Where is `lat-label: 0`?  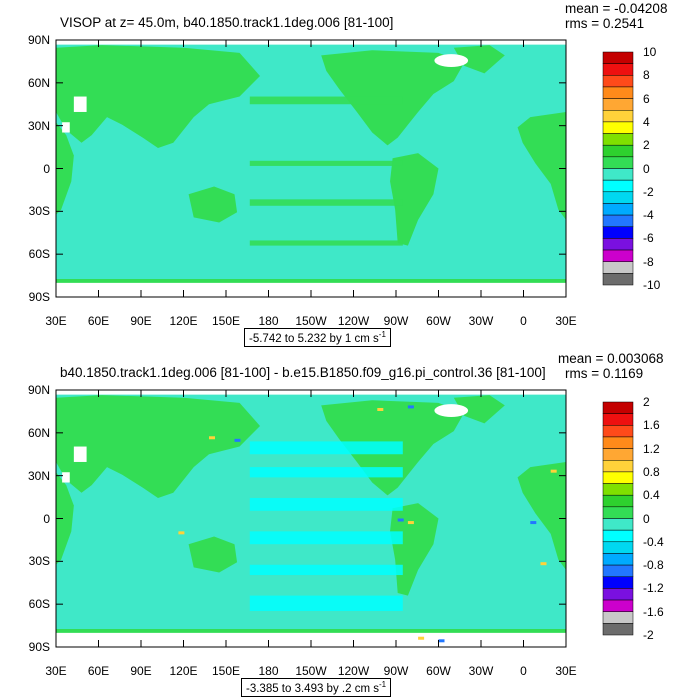 lat-label: 0 is located at coordinates (46, 168).